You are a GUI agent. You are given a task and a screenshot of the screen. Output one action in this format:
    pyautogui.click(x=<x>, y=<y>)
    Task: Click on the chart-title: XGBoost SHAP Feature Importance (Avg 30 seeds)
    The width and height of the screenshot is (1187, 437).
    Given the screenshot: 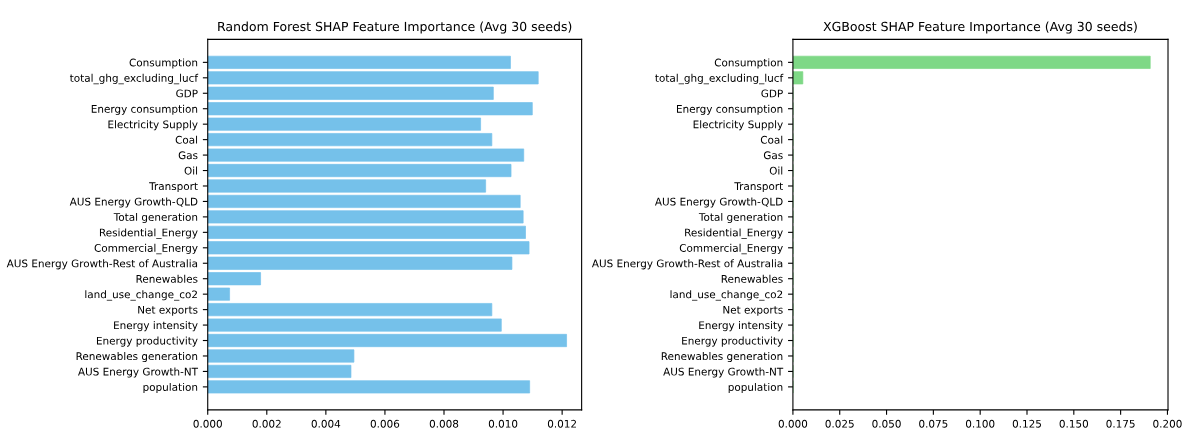 What is the action you would take?
    pyautogui.click(x=980, y=27)
    